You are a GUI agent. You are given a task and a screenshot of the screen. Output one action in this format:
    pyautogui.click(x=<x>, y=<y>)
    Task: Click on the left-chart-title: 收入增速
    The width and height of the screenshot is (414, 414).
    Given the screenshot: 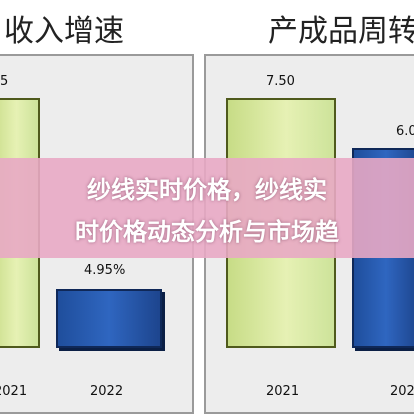 What is the action you would take?
    pyautogui.click(x=64, y=31)
    